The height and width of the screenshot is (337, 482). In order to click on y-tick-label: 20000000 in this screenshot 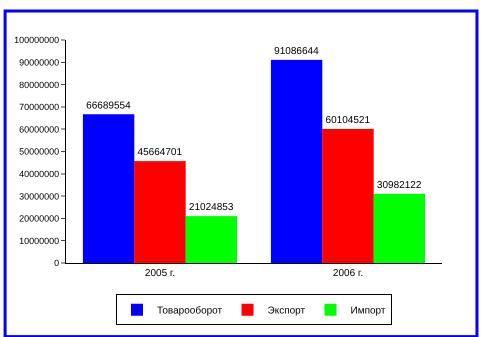, I will do `click(39, 219)`.